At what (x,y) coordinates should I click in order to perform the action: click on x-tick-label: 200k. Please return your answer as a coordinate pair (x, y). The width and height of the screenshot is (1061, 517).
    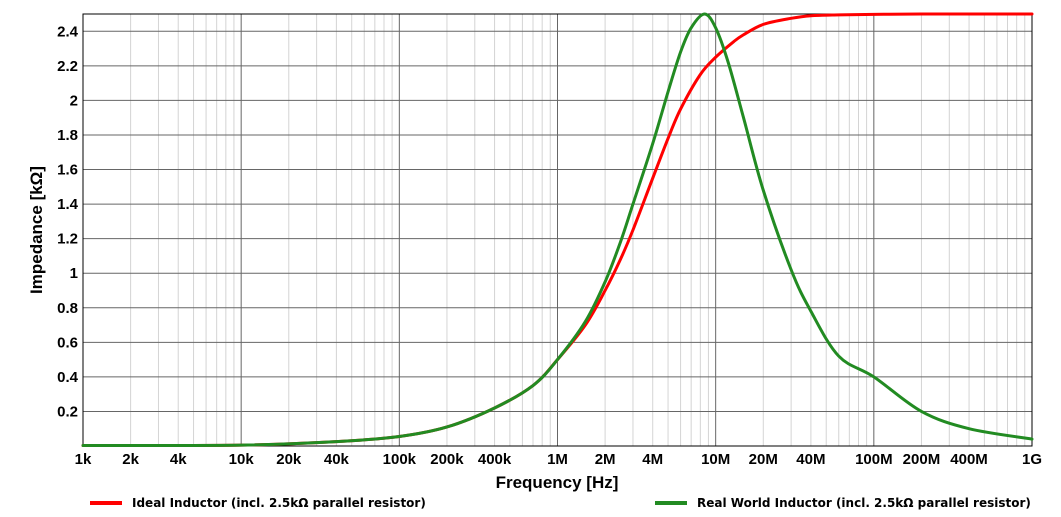
    Looking at the image, I should click on (447, 459).